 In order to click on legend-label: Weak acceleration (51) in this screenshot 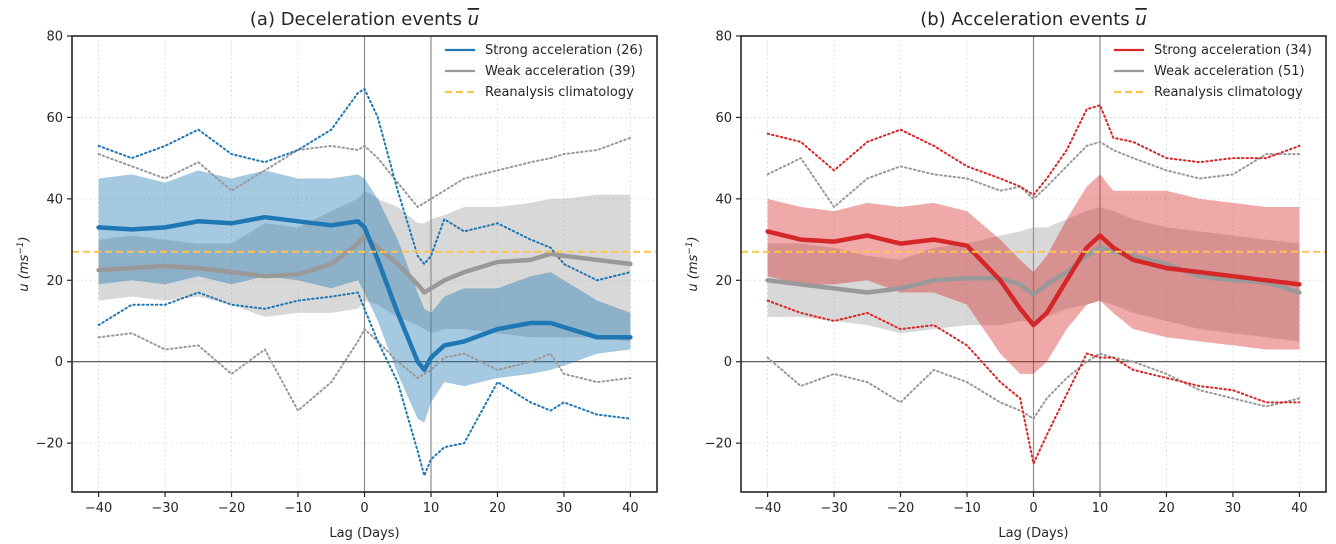, I will do `click(1229, 71)`.